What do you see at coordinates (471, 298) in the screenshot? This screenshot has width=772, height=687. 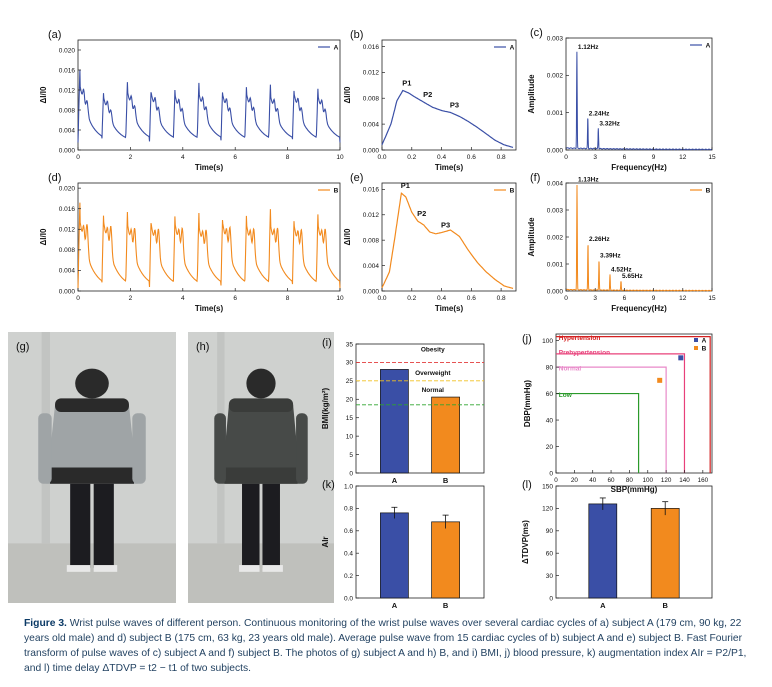 I see `x-tick-label-e: 0.6` at bounding box center [471, 298].